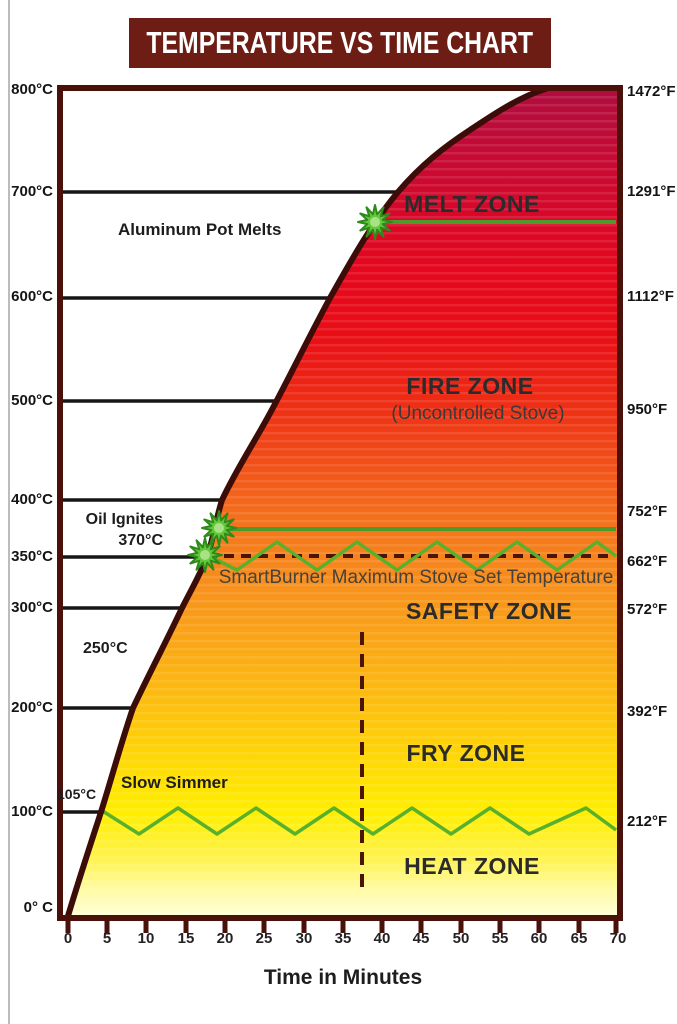 Image resolution: width=677 pixels, height=1024 pixels. I want to click on y-axis-label-572f: 572°F, so click(647, 609).